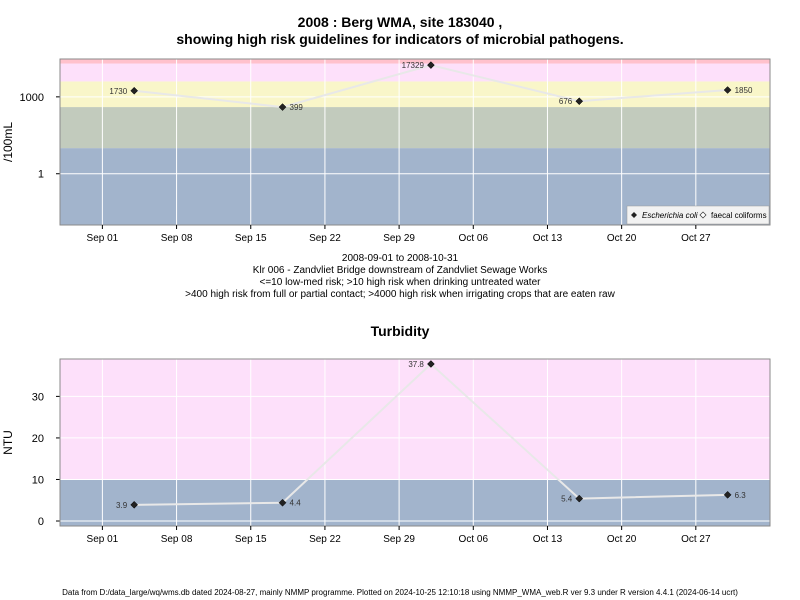  I want to click on data-label: 676, so click(566, 101).